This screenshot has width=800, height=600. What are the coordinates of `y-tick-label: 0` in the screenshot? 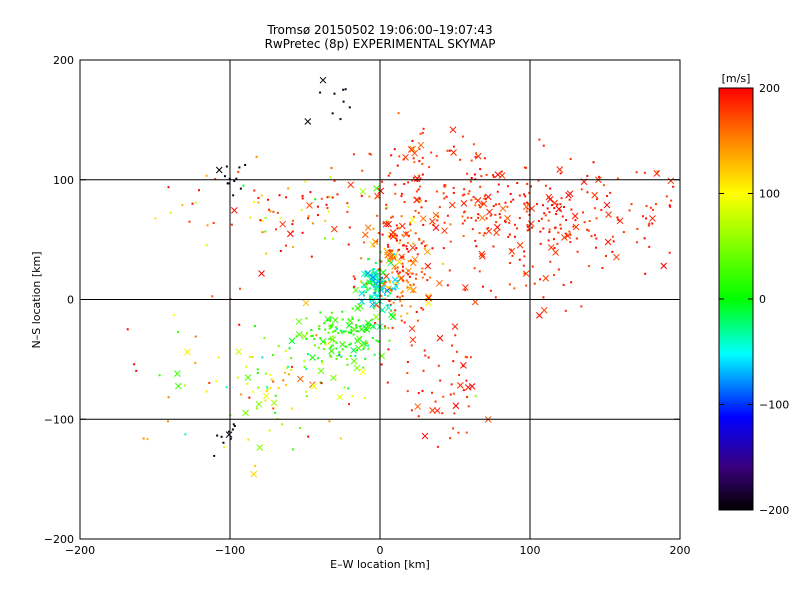 It's located at (70, 300).